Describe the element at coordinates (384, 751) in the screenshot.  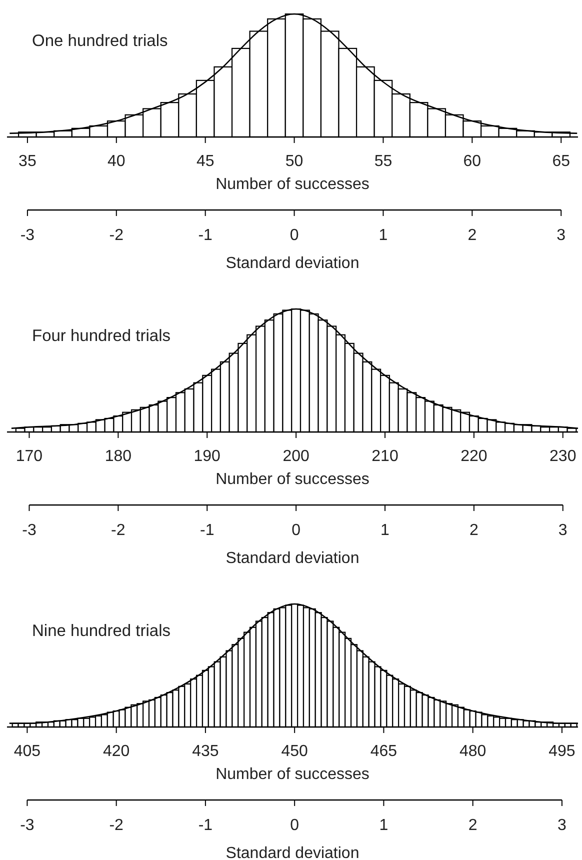
I see `x-tick-label: 465` at that location.